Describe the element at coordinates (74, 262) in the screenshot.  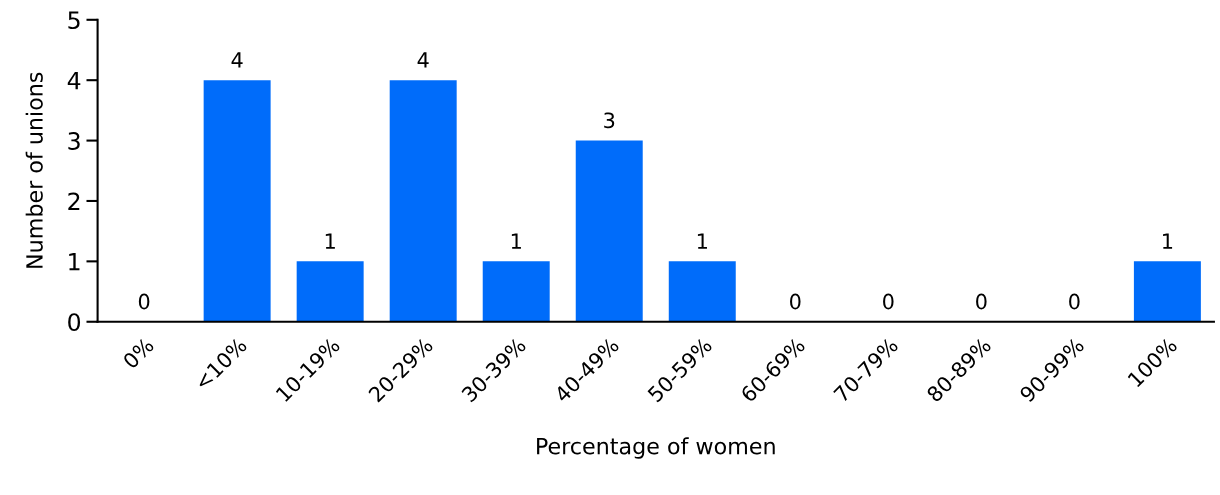
I see `y-tick-label: 1` at that location.